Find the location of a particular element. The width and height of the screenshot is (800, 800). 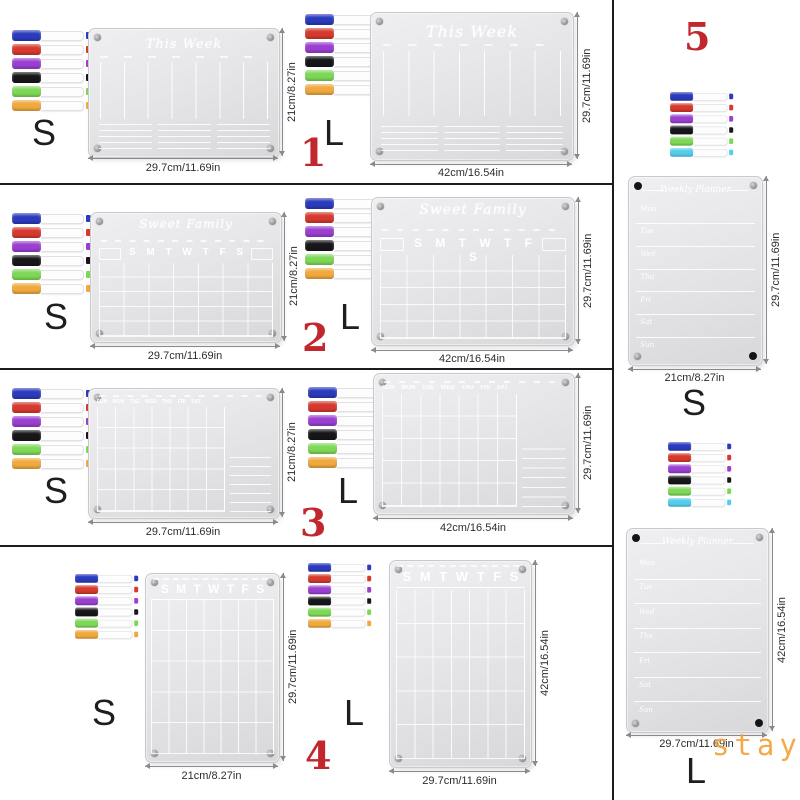

week-columns is located at coordinates (472, 83).